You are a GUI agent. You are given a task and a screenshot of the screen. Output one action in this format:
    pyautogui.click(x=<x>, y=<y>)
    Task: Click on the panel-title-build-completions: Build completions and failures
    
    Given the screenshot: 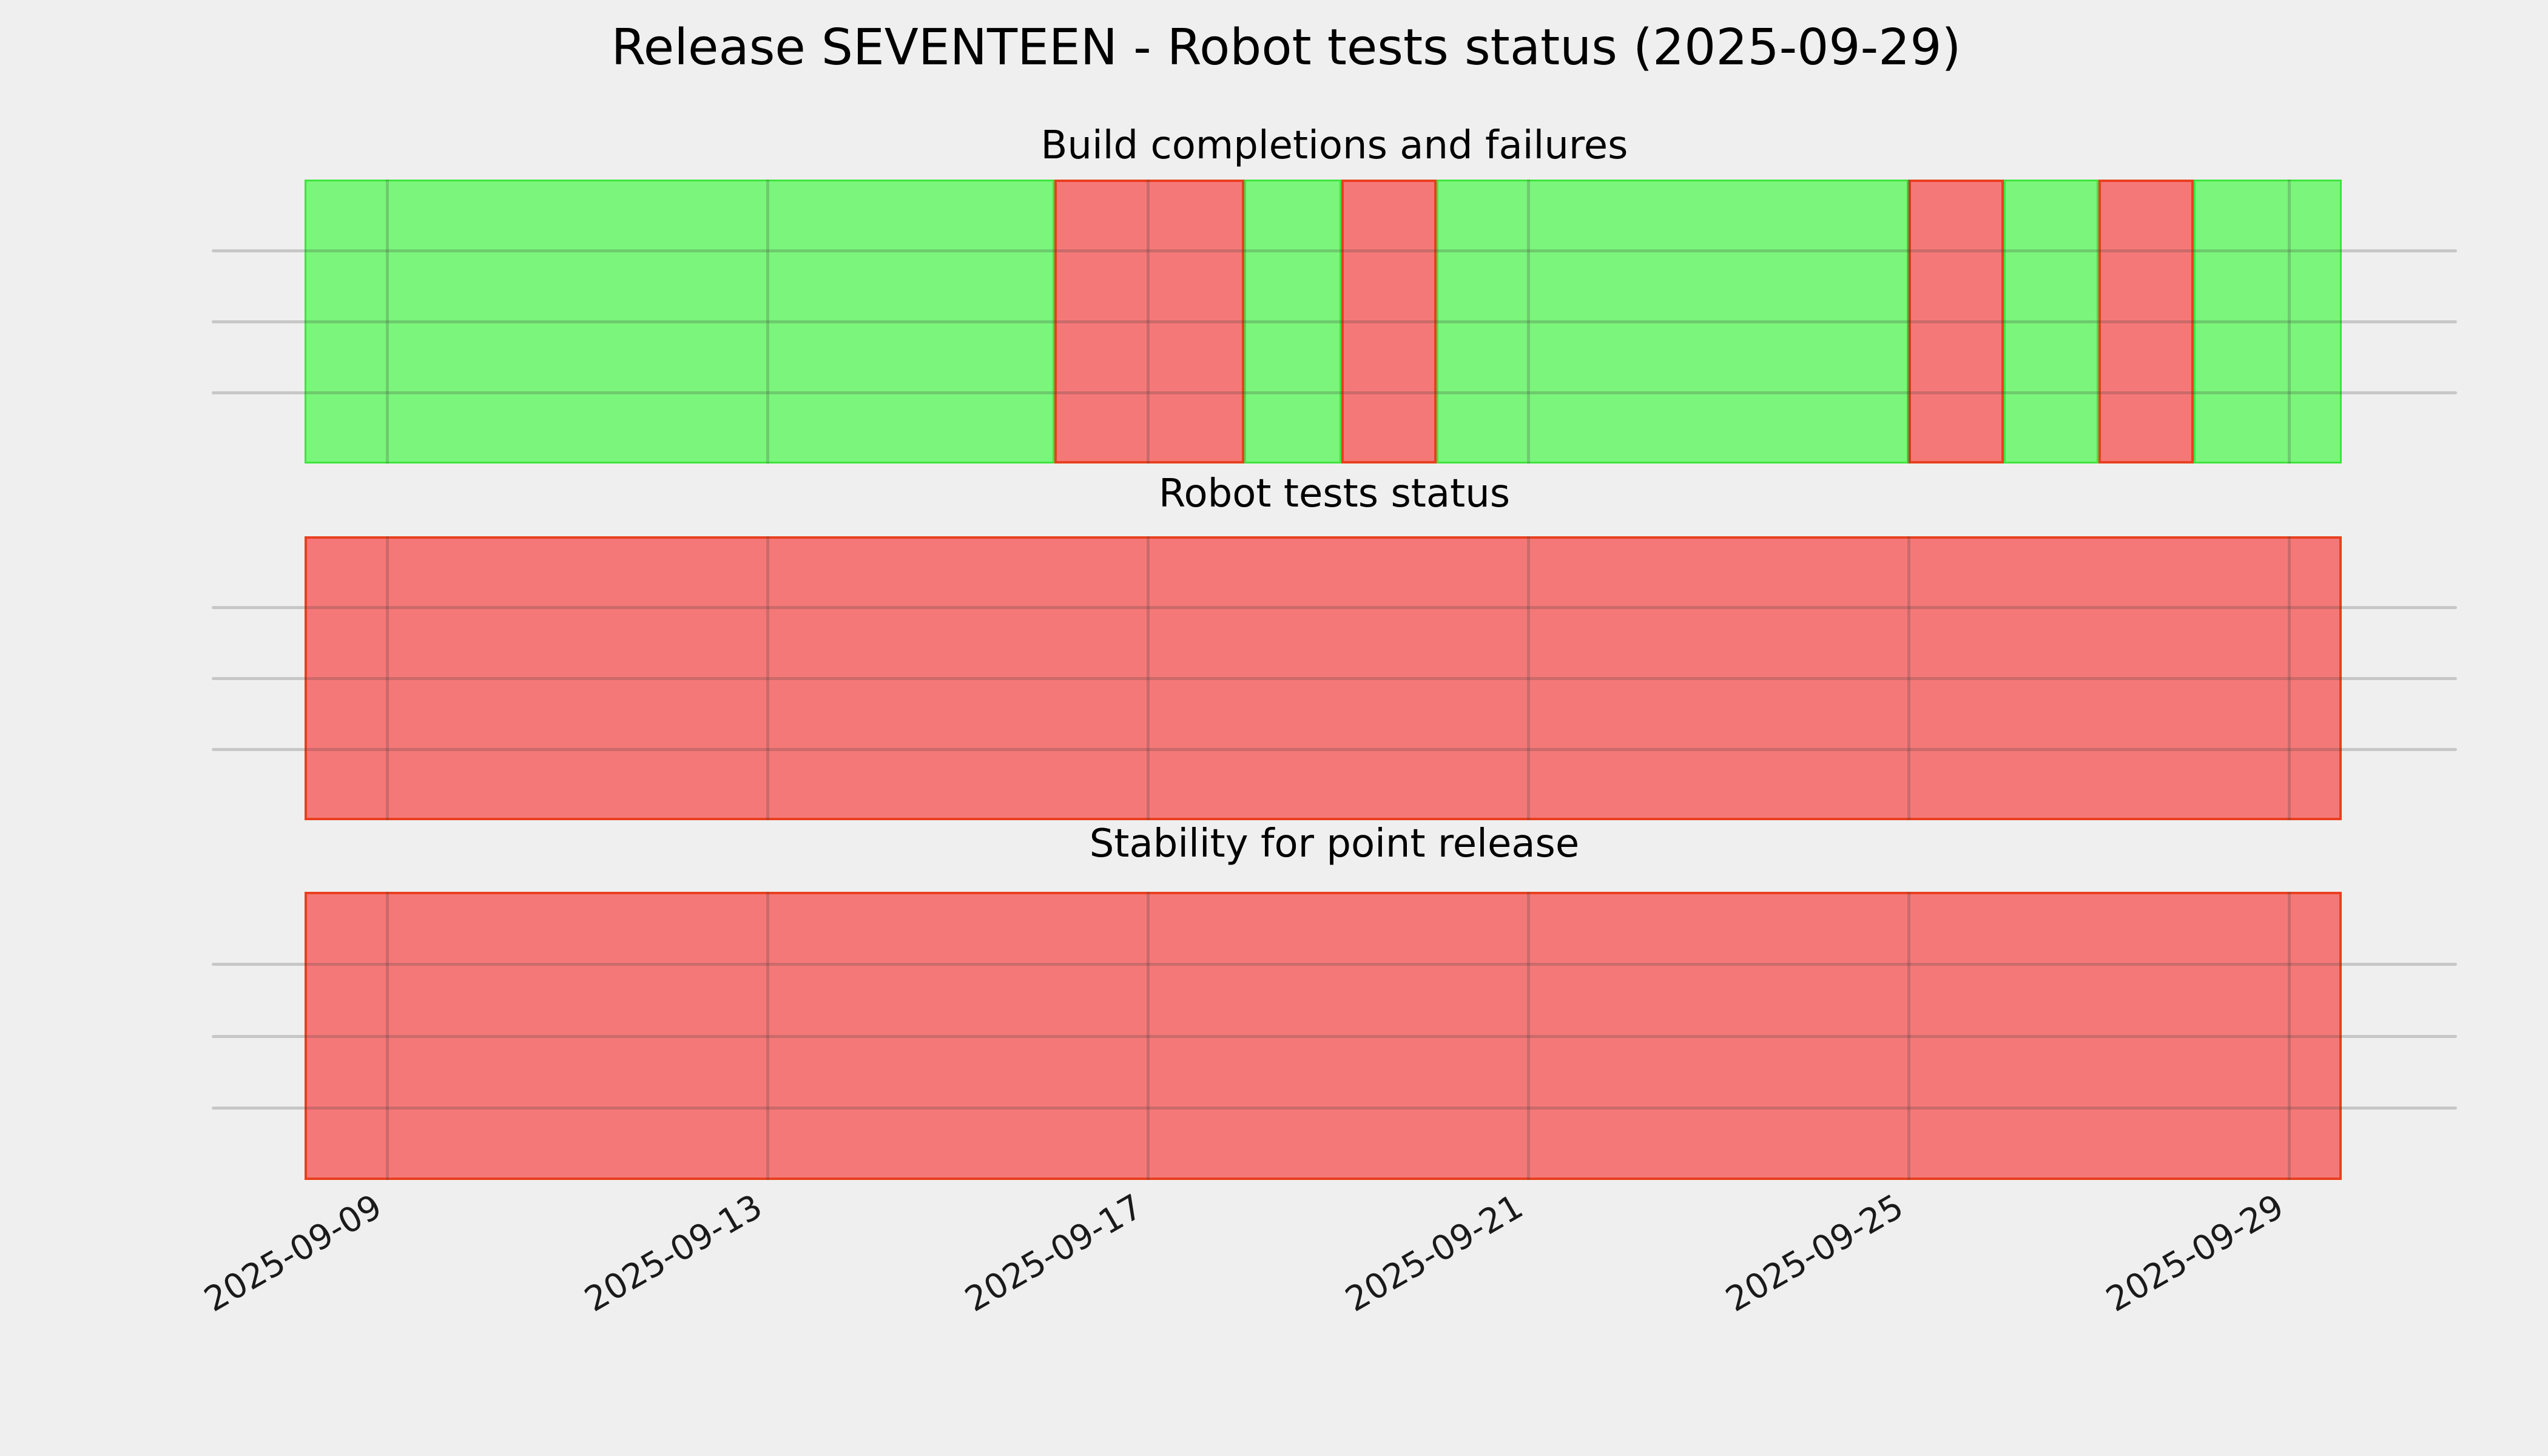 What is the action you would take?
    pyautogui.click(x=1334, y=145)
    